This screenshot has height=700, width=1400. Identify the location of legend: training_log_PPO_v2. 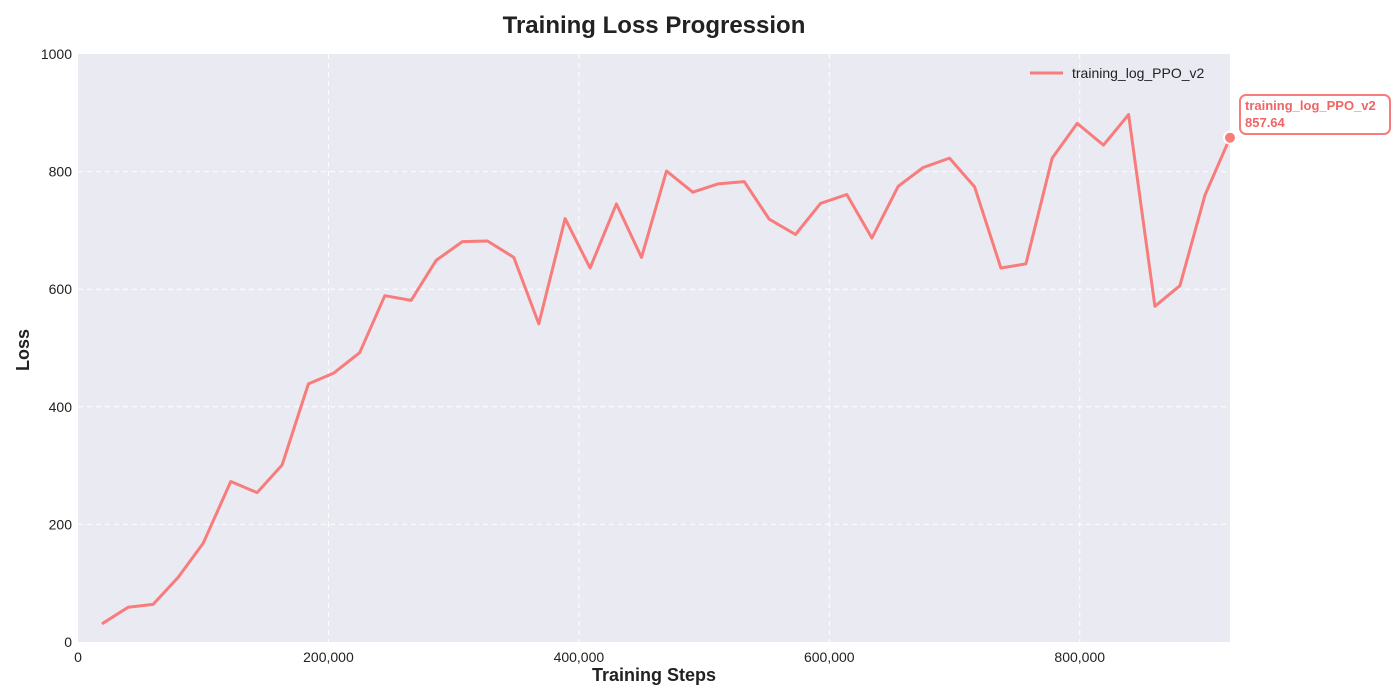
(1117, 73).